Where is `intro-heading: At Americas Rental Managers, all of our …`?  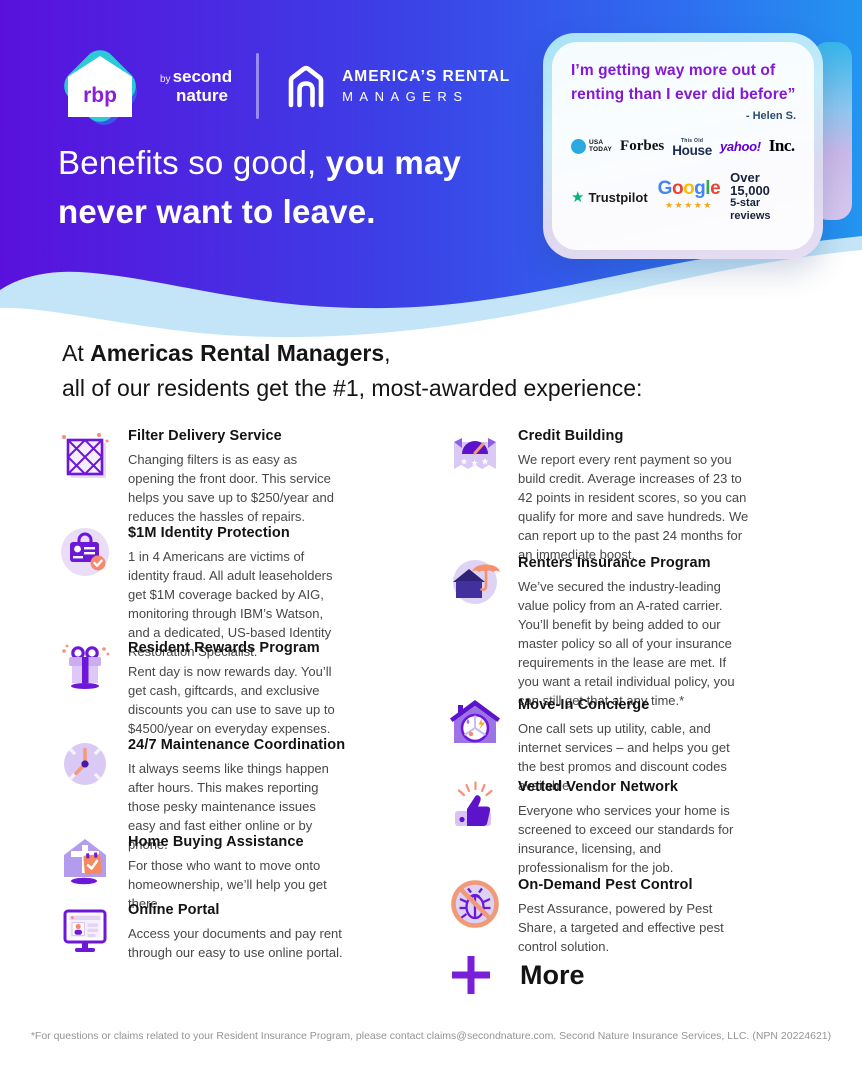
intro-heading: At Americas Rental Managers, all of our … is located at coordinates (352, 371).